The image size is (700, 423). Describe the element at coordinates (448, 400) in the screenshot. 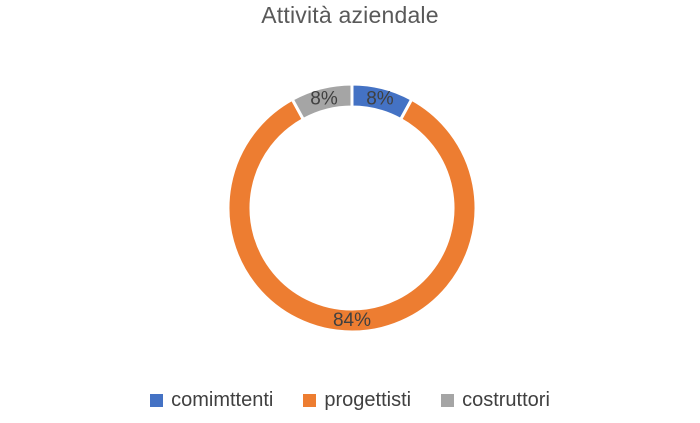

I see `legend-swatch-costruttori` at that location.